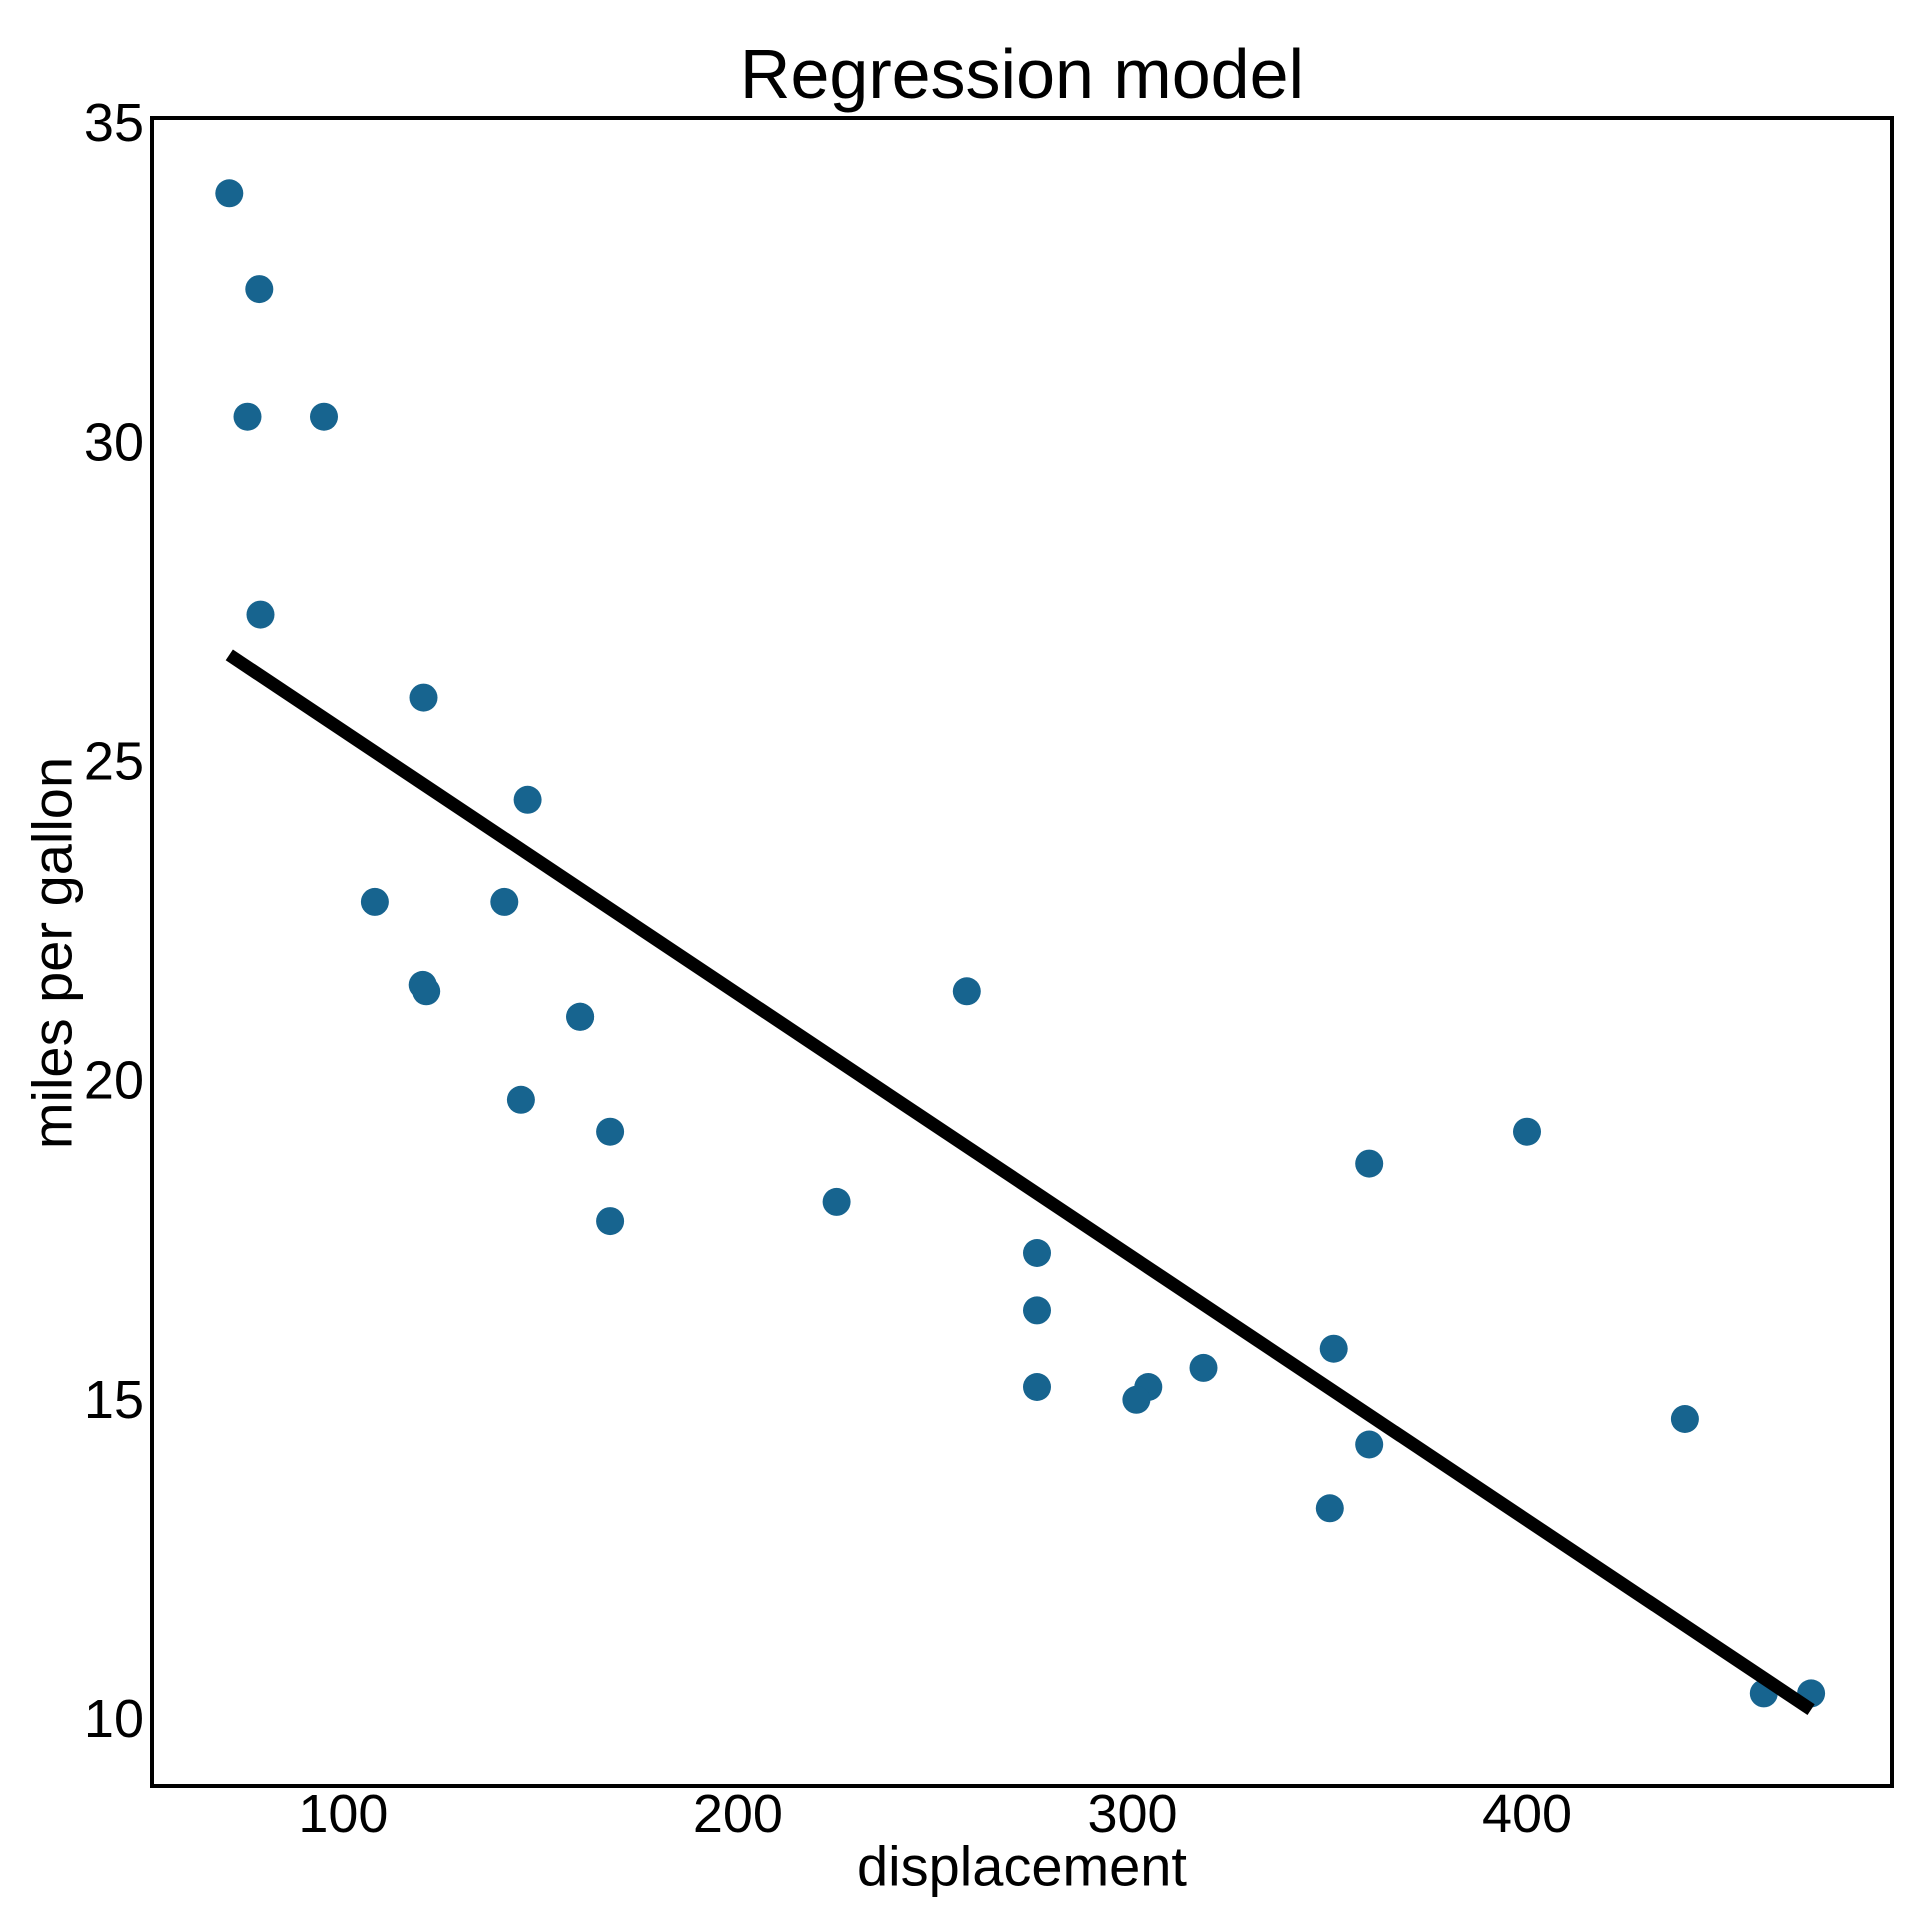 The image size is (1920, 1920). I want to click on x-tick-label: 300, so click(1132, 1814).